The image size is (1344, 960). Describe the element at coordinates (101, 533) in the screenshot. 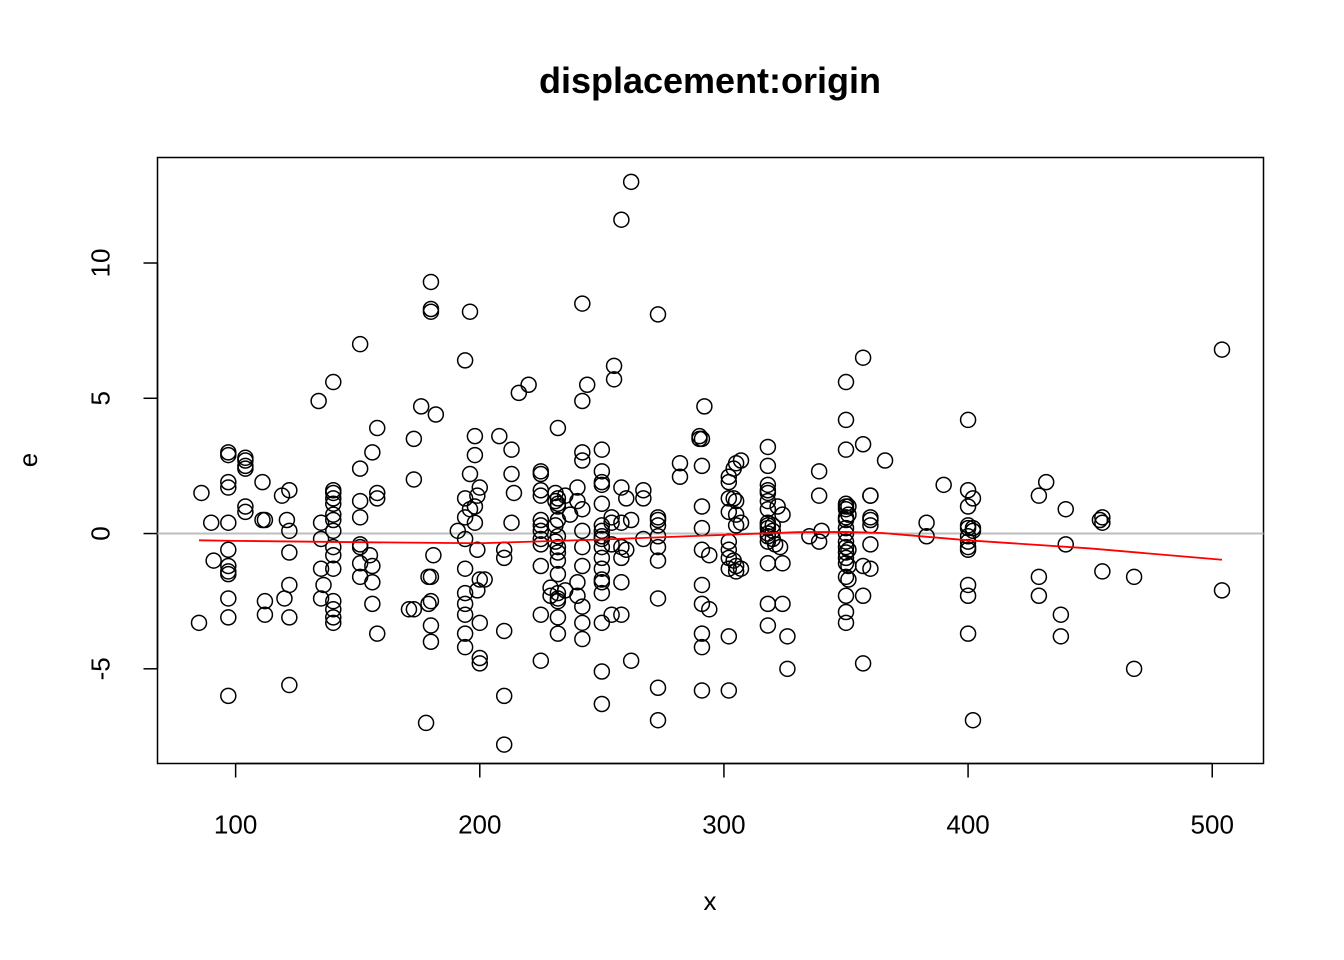

I see `y-tick-label: 0` at that location.